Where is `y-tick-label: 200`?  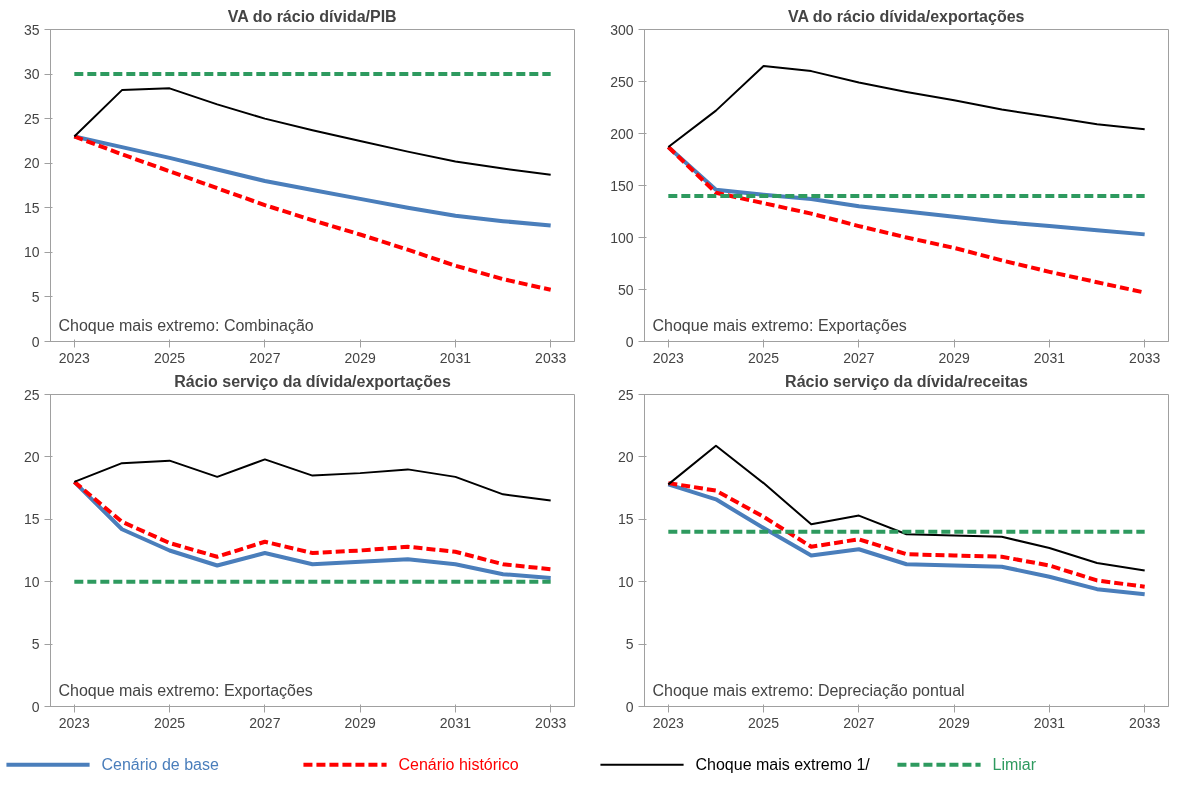 y-tick-label: 200 is located at coordinates (622, 133).